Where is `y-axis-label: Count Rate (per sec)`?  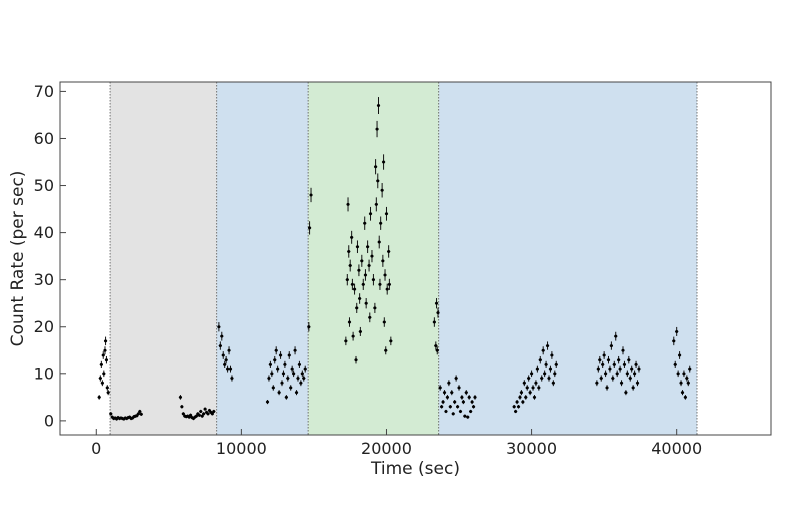 y-axis-label: Count Rate (per sec) is located at coordinates (18, 259).